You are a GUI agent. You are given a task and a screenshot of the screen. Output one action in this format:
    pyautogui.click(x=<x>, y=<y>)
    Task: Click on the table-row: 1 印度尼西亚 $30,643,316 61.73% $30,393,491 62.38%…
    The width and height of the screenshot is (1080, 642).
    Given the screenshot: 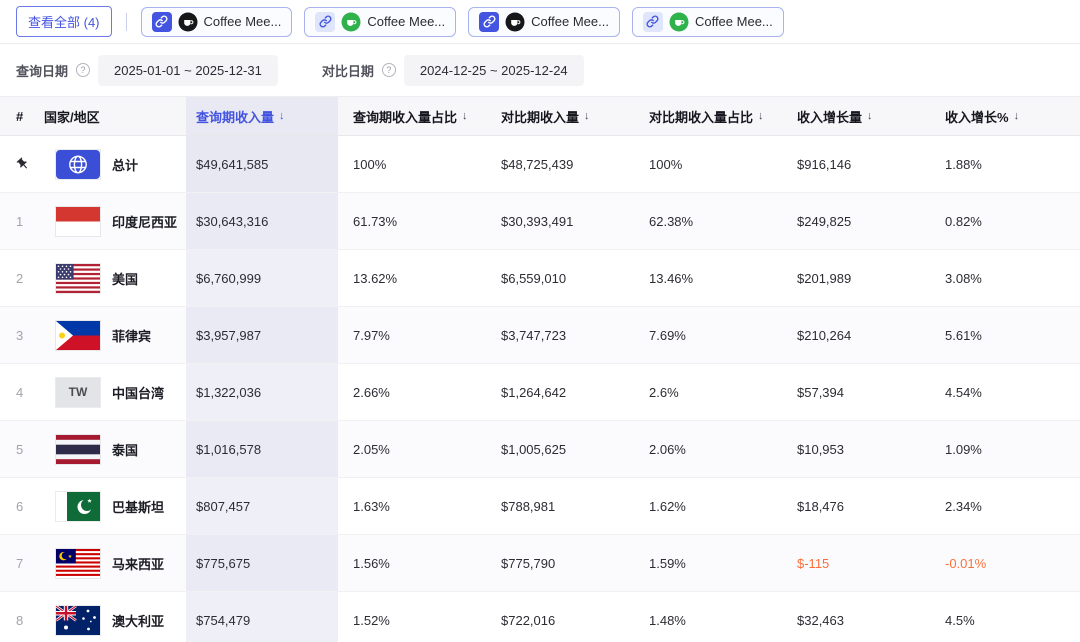 What is the action you would take?
    pyautogui.click(x=540, y=221)
    